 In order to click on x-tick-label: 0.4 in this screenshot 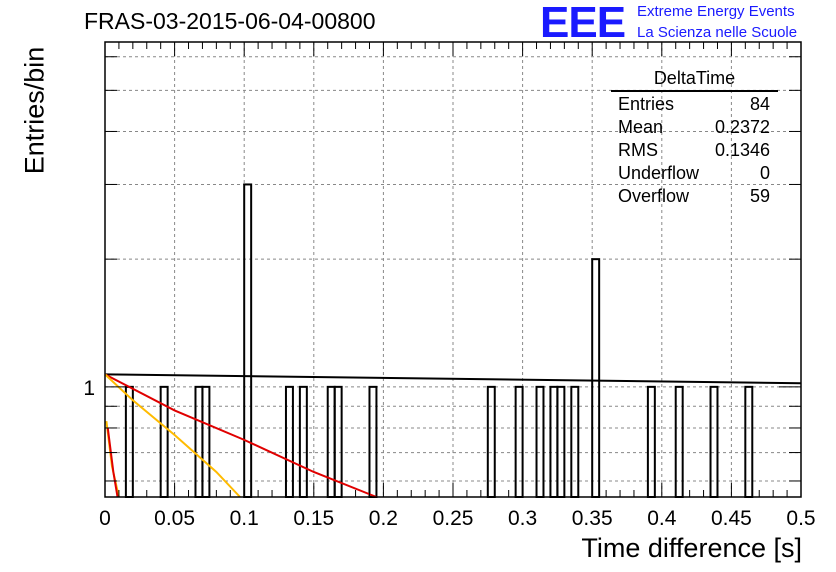, I will do `click(662, 518)`.